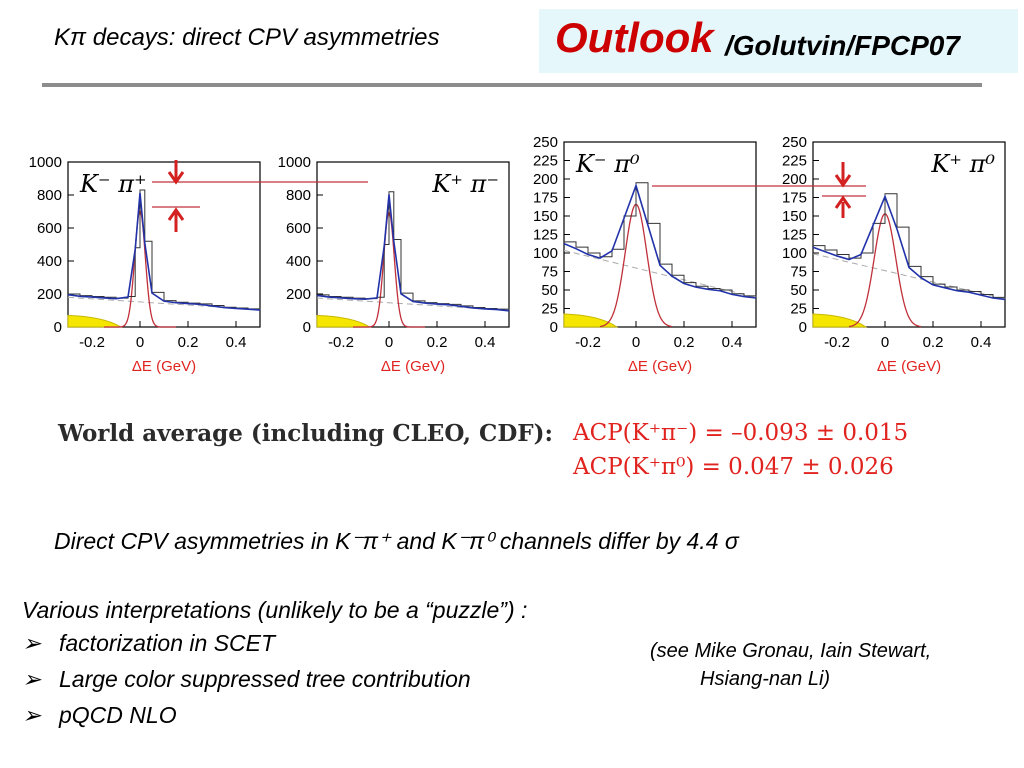  Describe the element at coordinates (265, 679) in the screenshot. I see `bullet-text: Large color suppressed tree contribution` at that location.